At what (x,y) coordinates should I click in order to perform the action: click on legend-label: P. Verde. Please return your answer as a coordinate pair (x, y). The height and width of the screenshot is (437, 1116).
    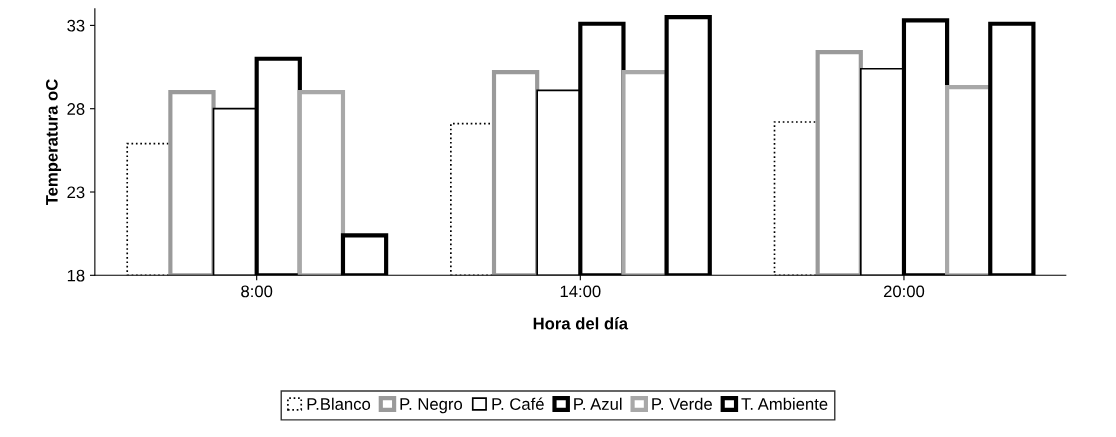
    Looking at the image, I should click on (682, 403).